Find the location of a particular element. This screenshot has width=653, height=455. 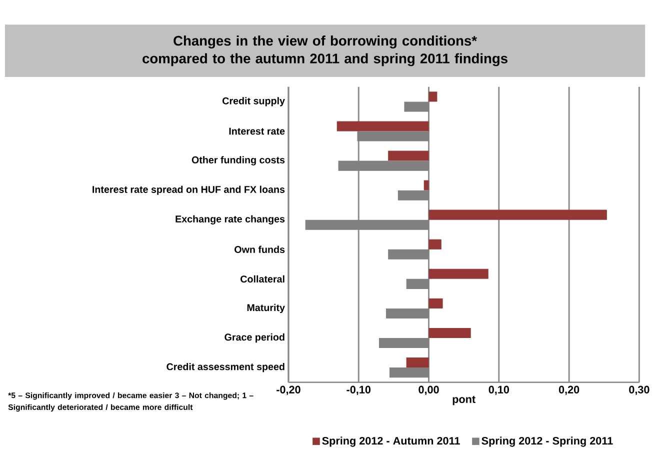

y-tick-label: Grace period is located at coordinates (254, 337).